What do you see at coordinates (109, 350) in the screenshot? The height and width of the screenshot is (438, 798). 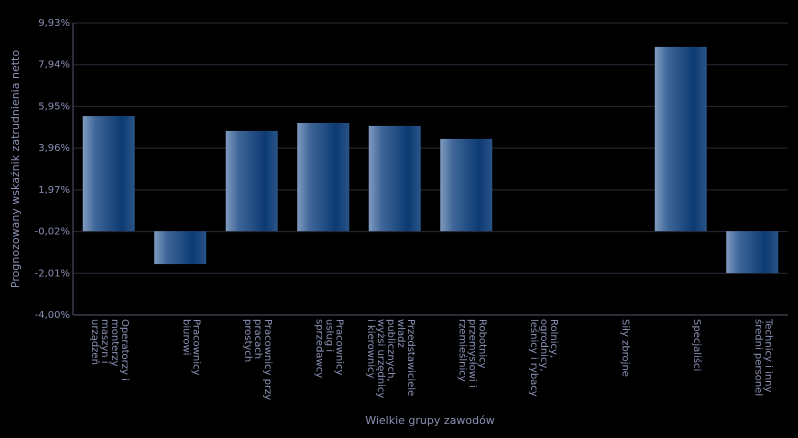 I see `x-tick-label: Operatorzy i monterzy maszyn i urządzeń` at bounding box center [109, 350].